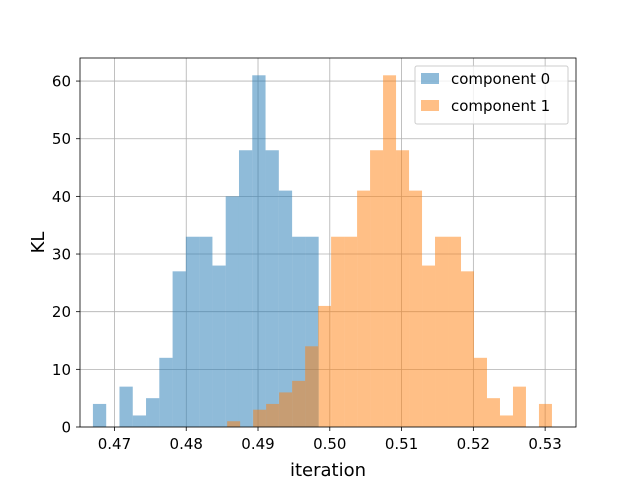 The width and height of the screenshot is (640, 480). I want to click on x-tick-label: 0.53, so click(544, 444).